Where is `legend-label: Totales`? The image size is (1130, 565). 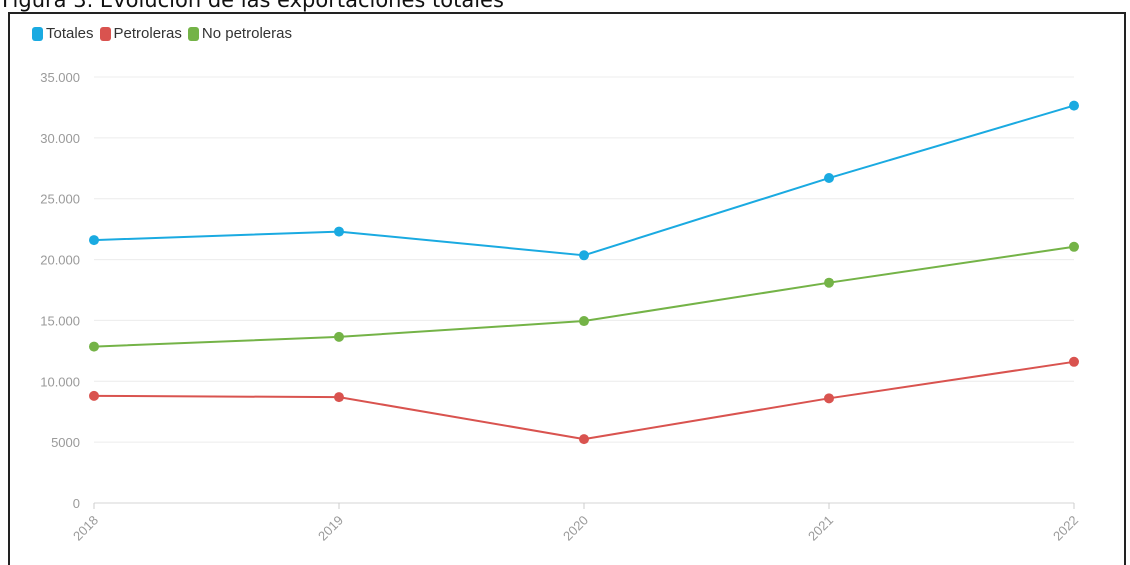
legend-label: Totales is located at coordinates (70, 33).